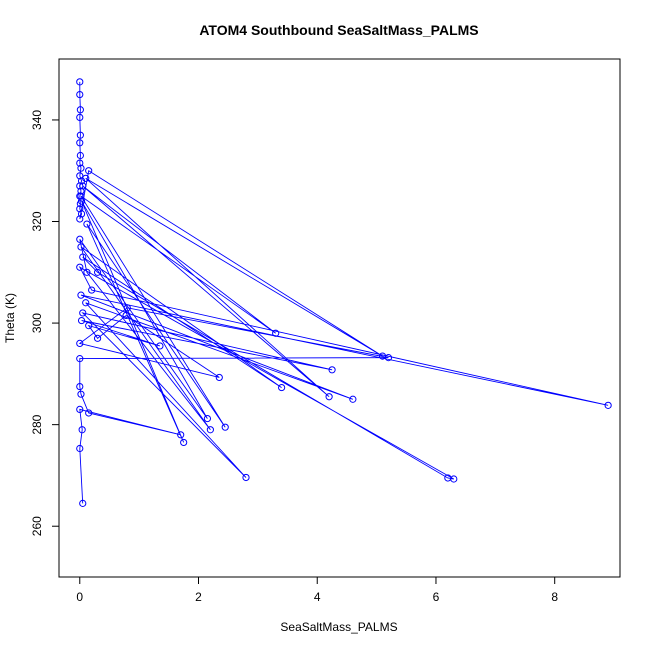 This screenshot has height=650, width=650. What do you see at coordinates (37, 120) in the screenshot?
I see `y-tick-label: 340` at bounding box center [37, 120].